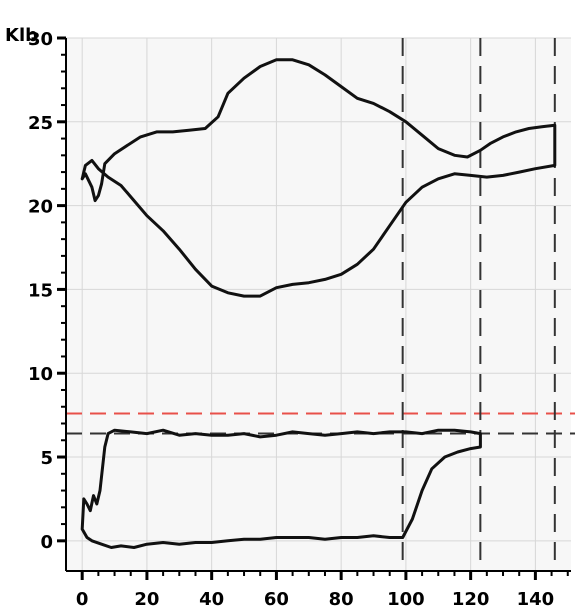  Describe the element at coordinates (40, 39) in the screenshot. I see `y-tick-label: 30` at that location.